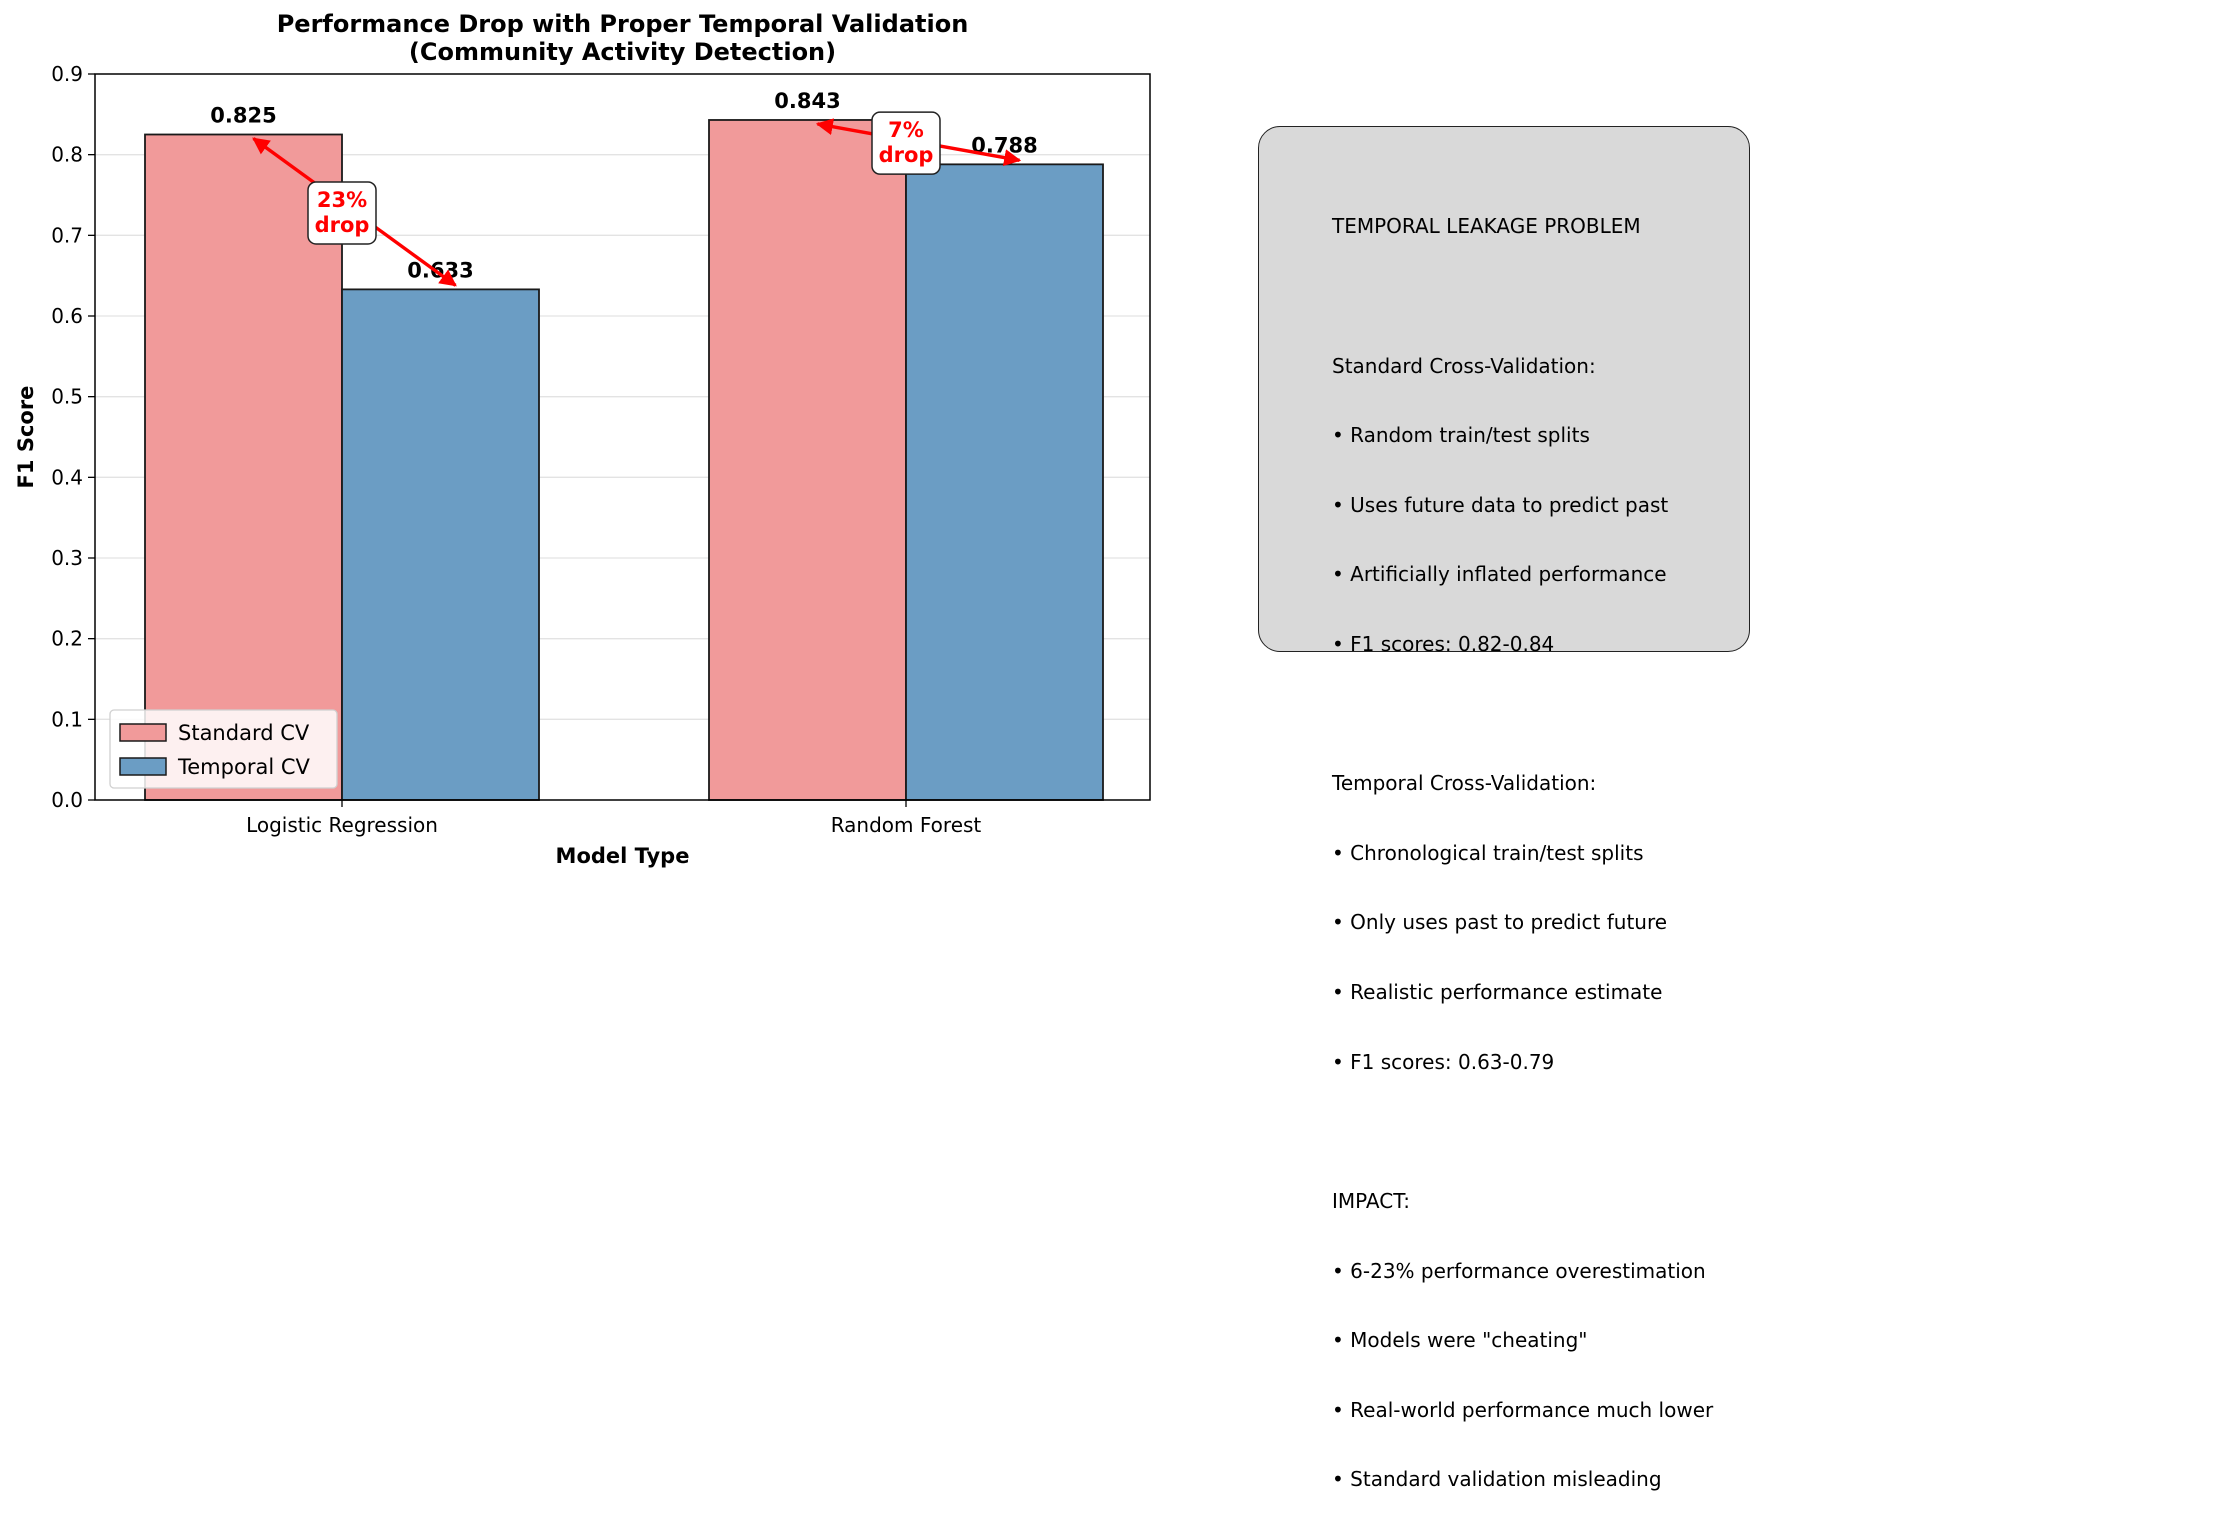 The width and height of the screenshot is (2231, 1538). I want to click on x-tick-label: Logistic Regression, so click(342, 825).